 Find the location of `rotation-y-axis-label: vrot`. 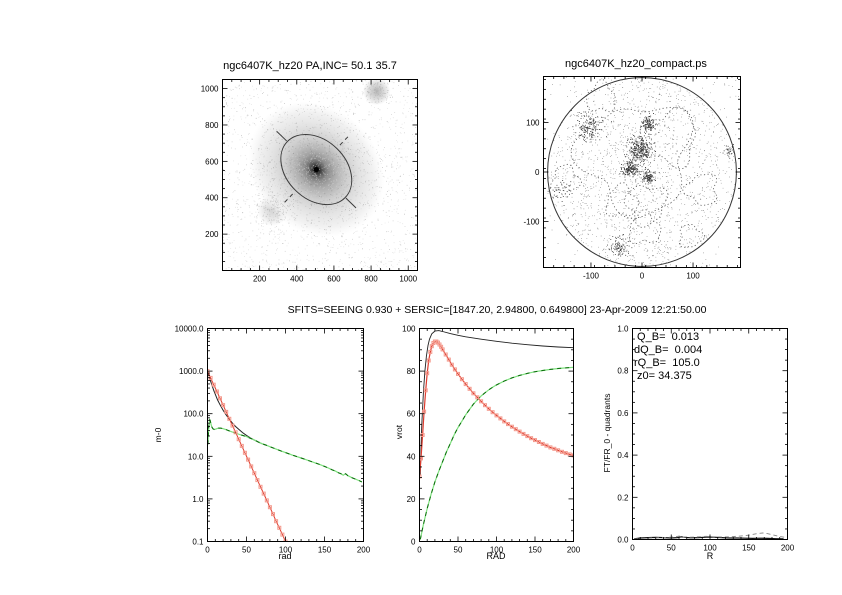

rotation-y-axis-label: vrot is located at coordinates (399, 432).